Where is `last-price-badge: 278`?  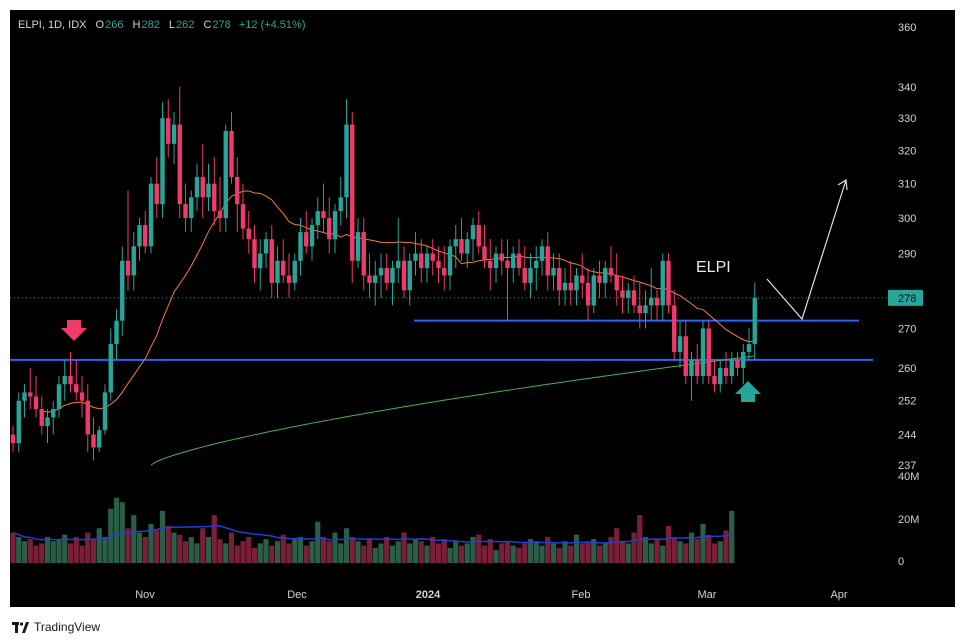 last-price-badge: 278 is located at coordinates (905, 297).